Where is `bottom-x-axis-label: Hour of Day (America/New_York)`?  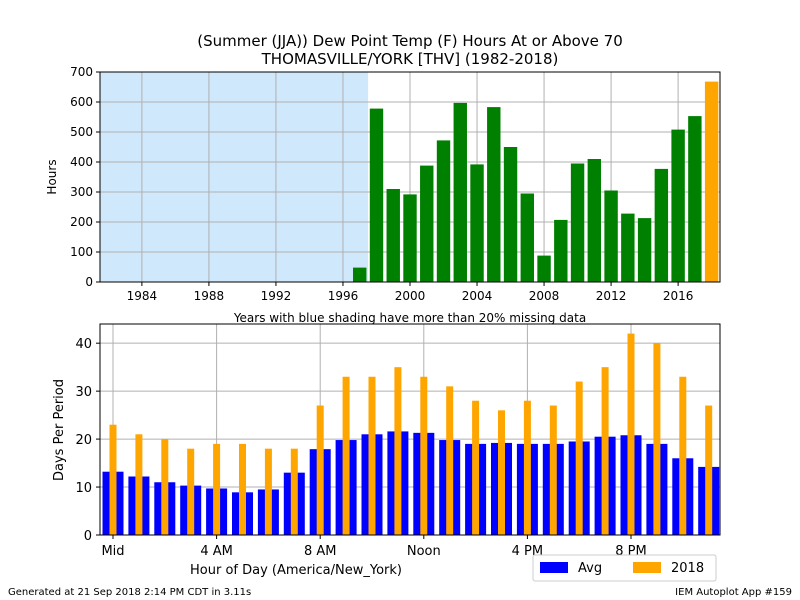 bottom-x-axis-label: Hour of Day (America/New_York) is located at coordinates (296, 570).